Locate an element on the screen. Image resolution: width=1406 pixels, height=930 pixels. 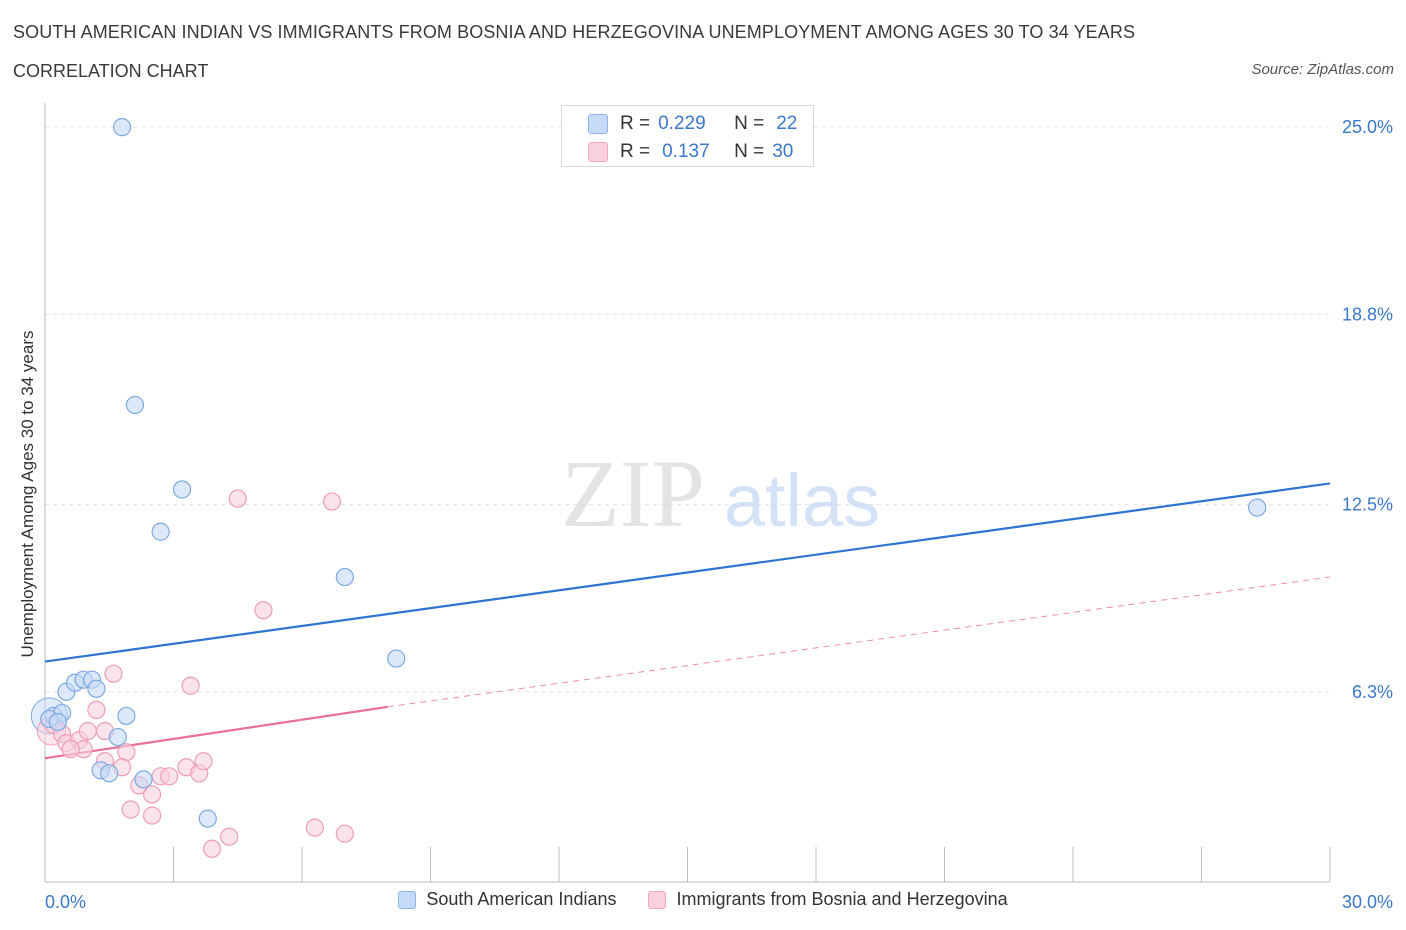
legend-label-south-american-indians: South American Indians is located at coordinates (521, 899).